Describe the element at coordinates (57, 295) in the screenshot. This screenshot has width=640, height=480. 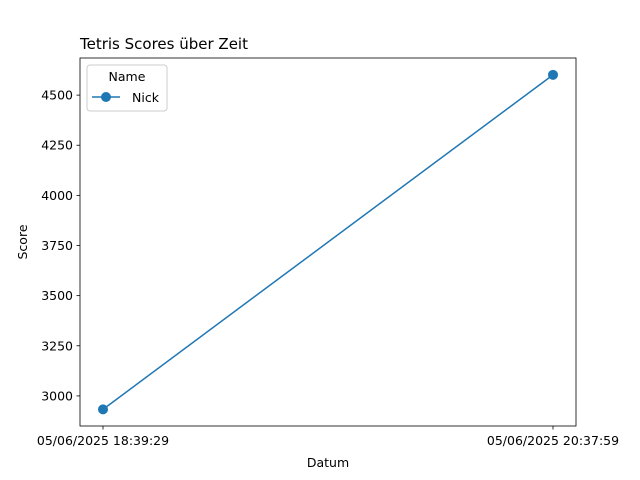
I see `y-tick-label: 3500` at that location.